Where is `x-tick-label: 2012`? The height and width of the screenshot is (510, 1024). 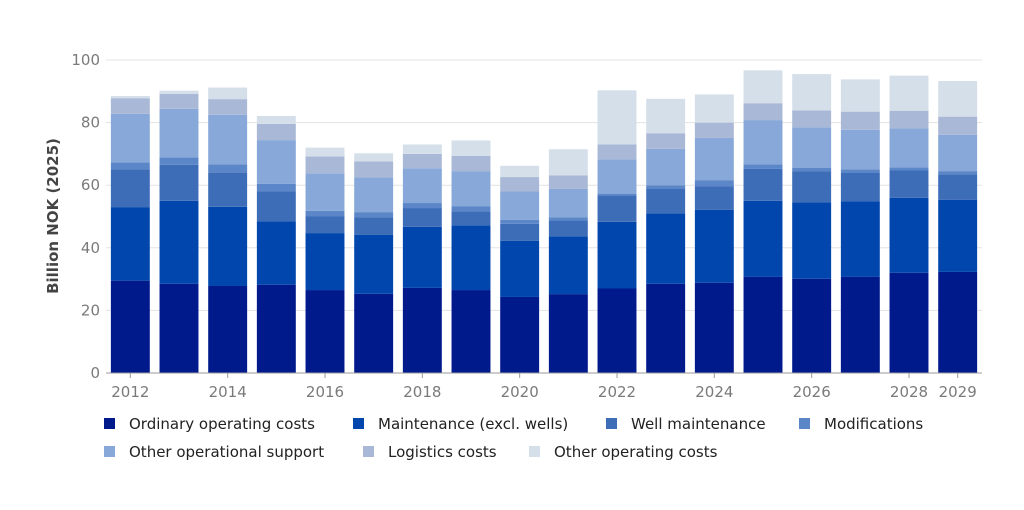 x-tick-label: 2012 is located at coordinates (130, 392).